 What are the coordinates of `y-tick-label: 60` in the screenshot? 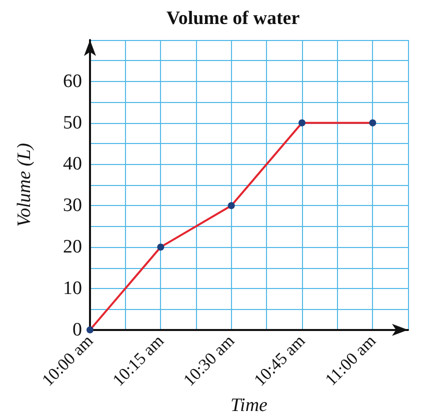 It's located at (72, 81).